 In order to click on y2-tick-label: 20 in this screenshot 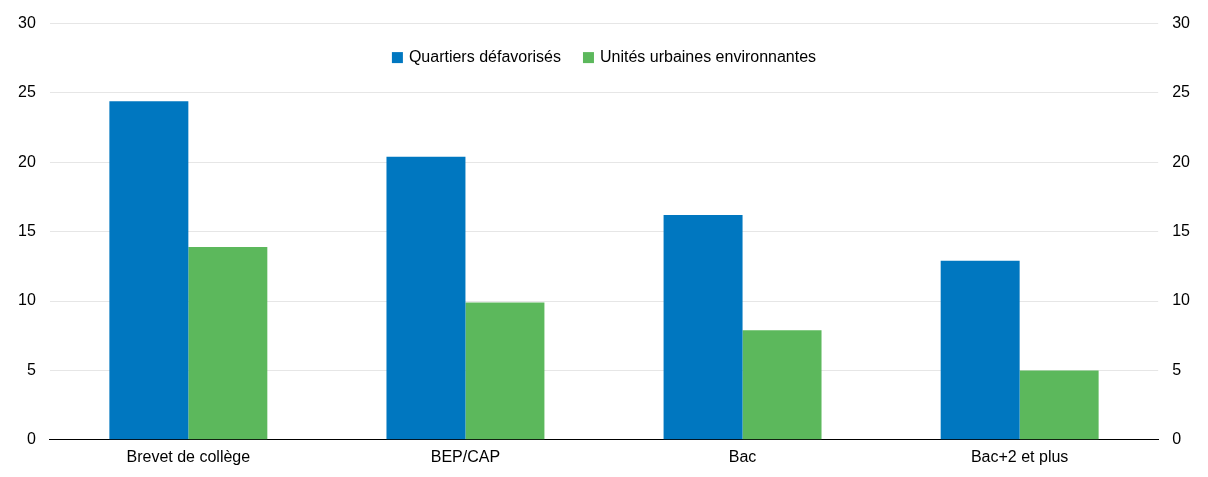, I will do `click(1181, 161)`.